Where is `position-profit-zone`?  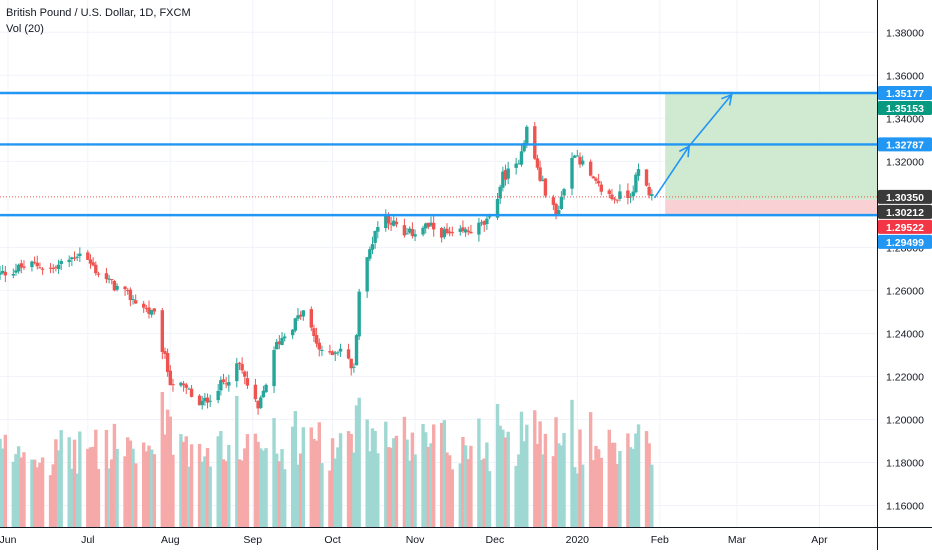 position-profit-zone is located at coordinates (771, 146).